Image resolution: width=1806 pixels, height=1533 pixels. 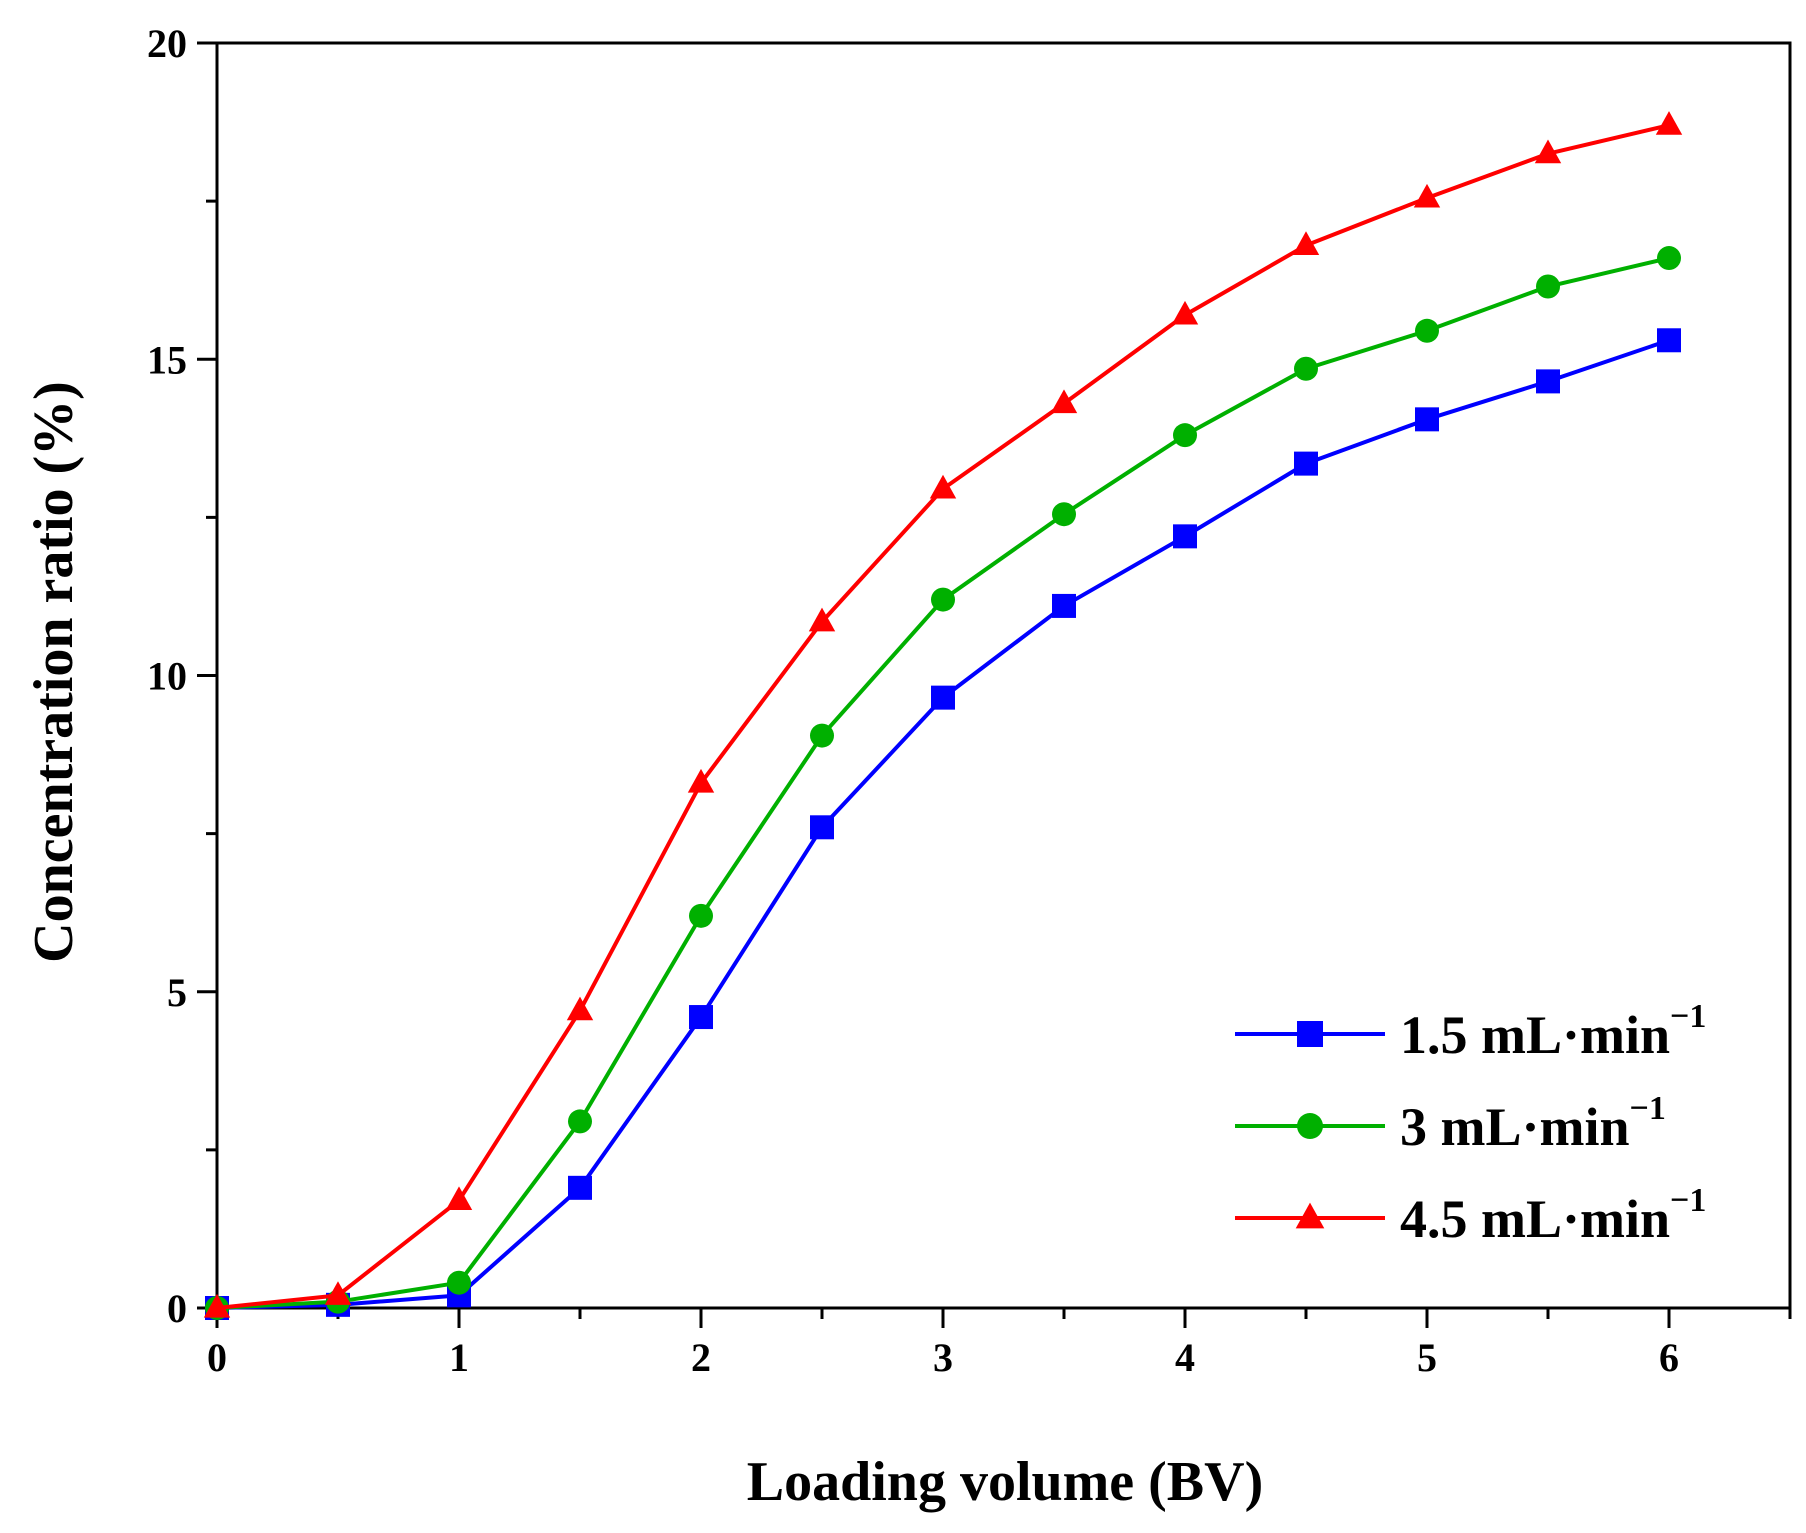 I want to click on legend-label: 4.5 mL·min−1, so click(x=1553, y=1215).